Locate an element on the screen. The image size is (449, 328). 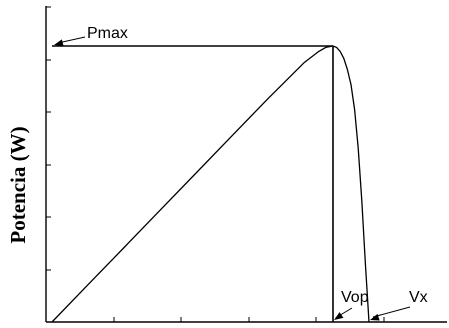
vx-annotation-label: Vx is located at coordinates (418, 297).